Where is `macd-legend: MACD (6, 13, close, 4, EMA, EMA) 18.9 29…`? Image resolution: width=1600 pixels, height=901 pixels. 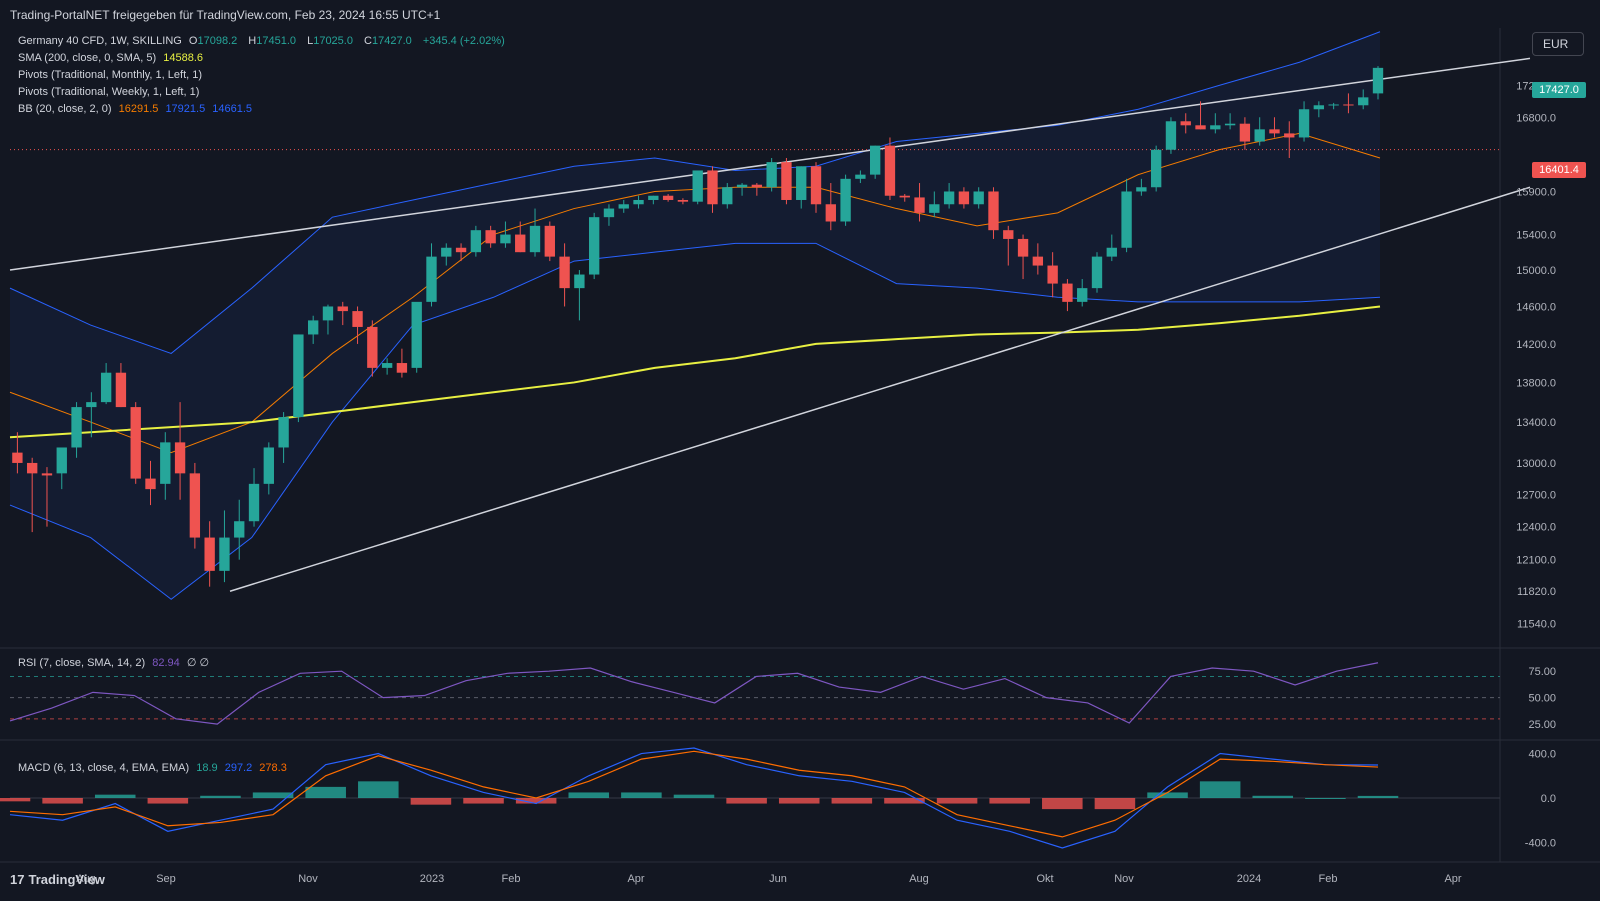
macd-legend: MACD (6, 13, close, 4, EMA, EMA) 18.9 29… is located at coordinates (154, 768).